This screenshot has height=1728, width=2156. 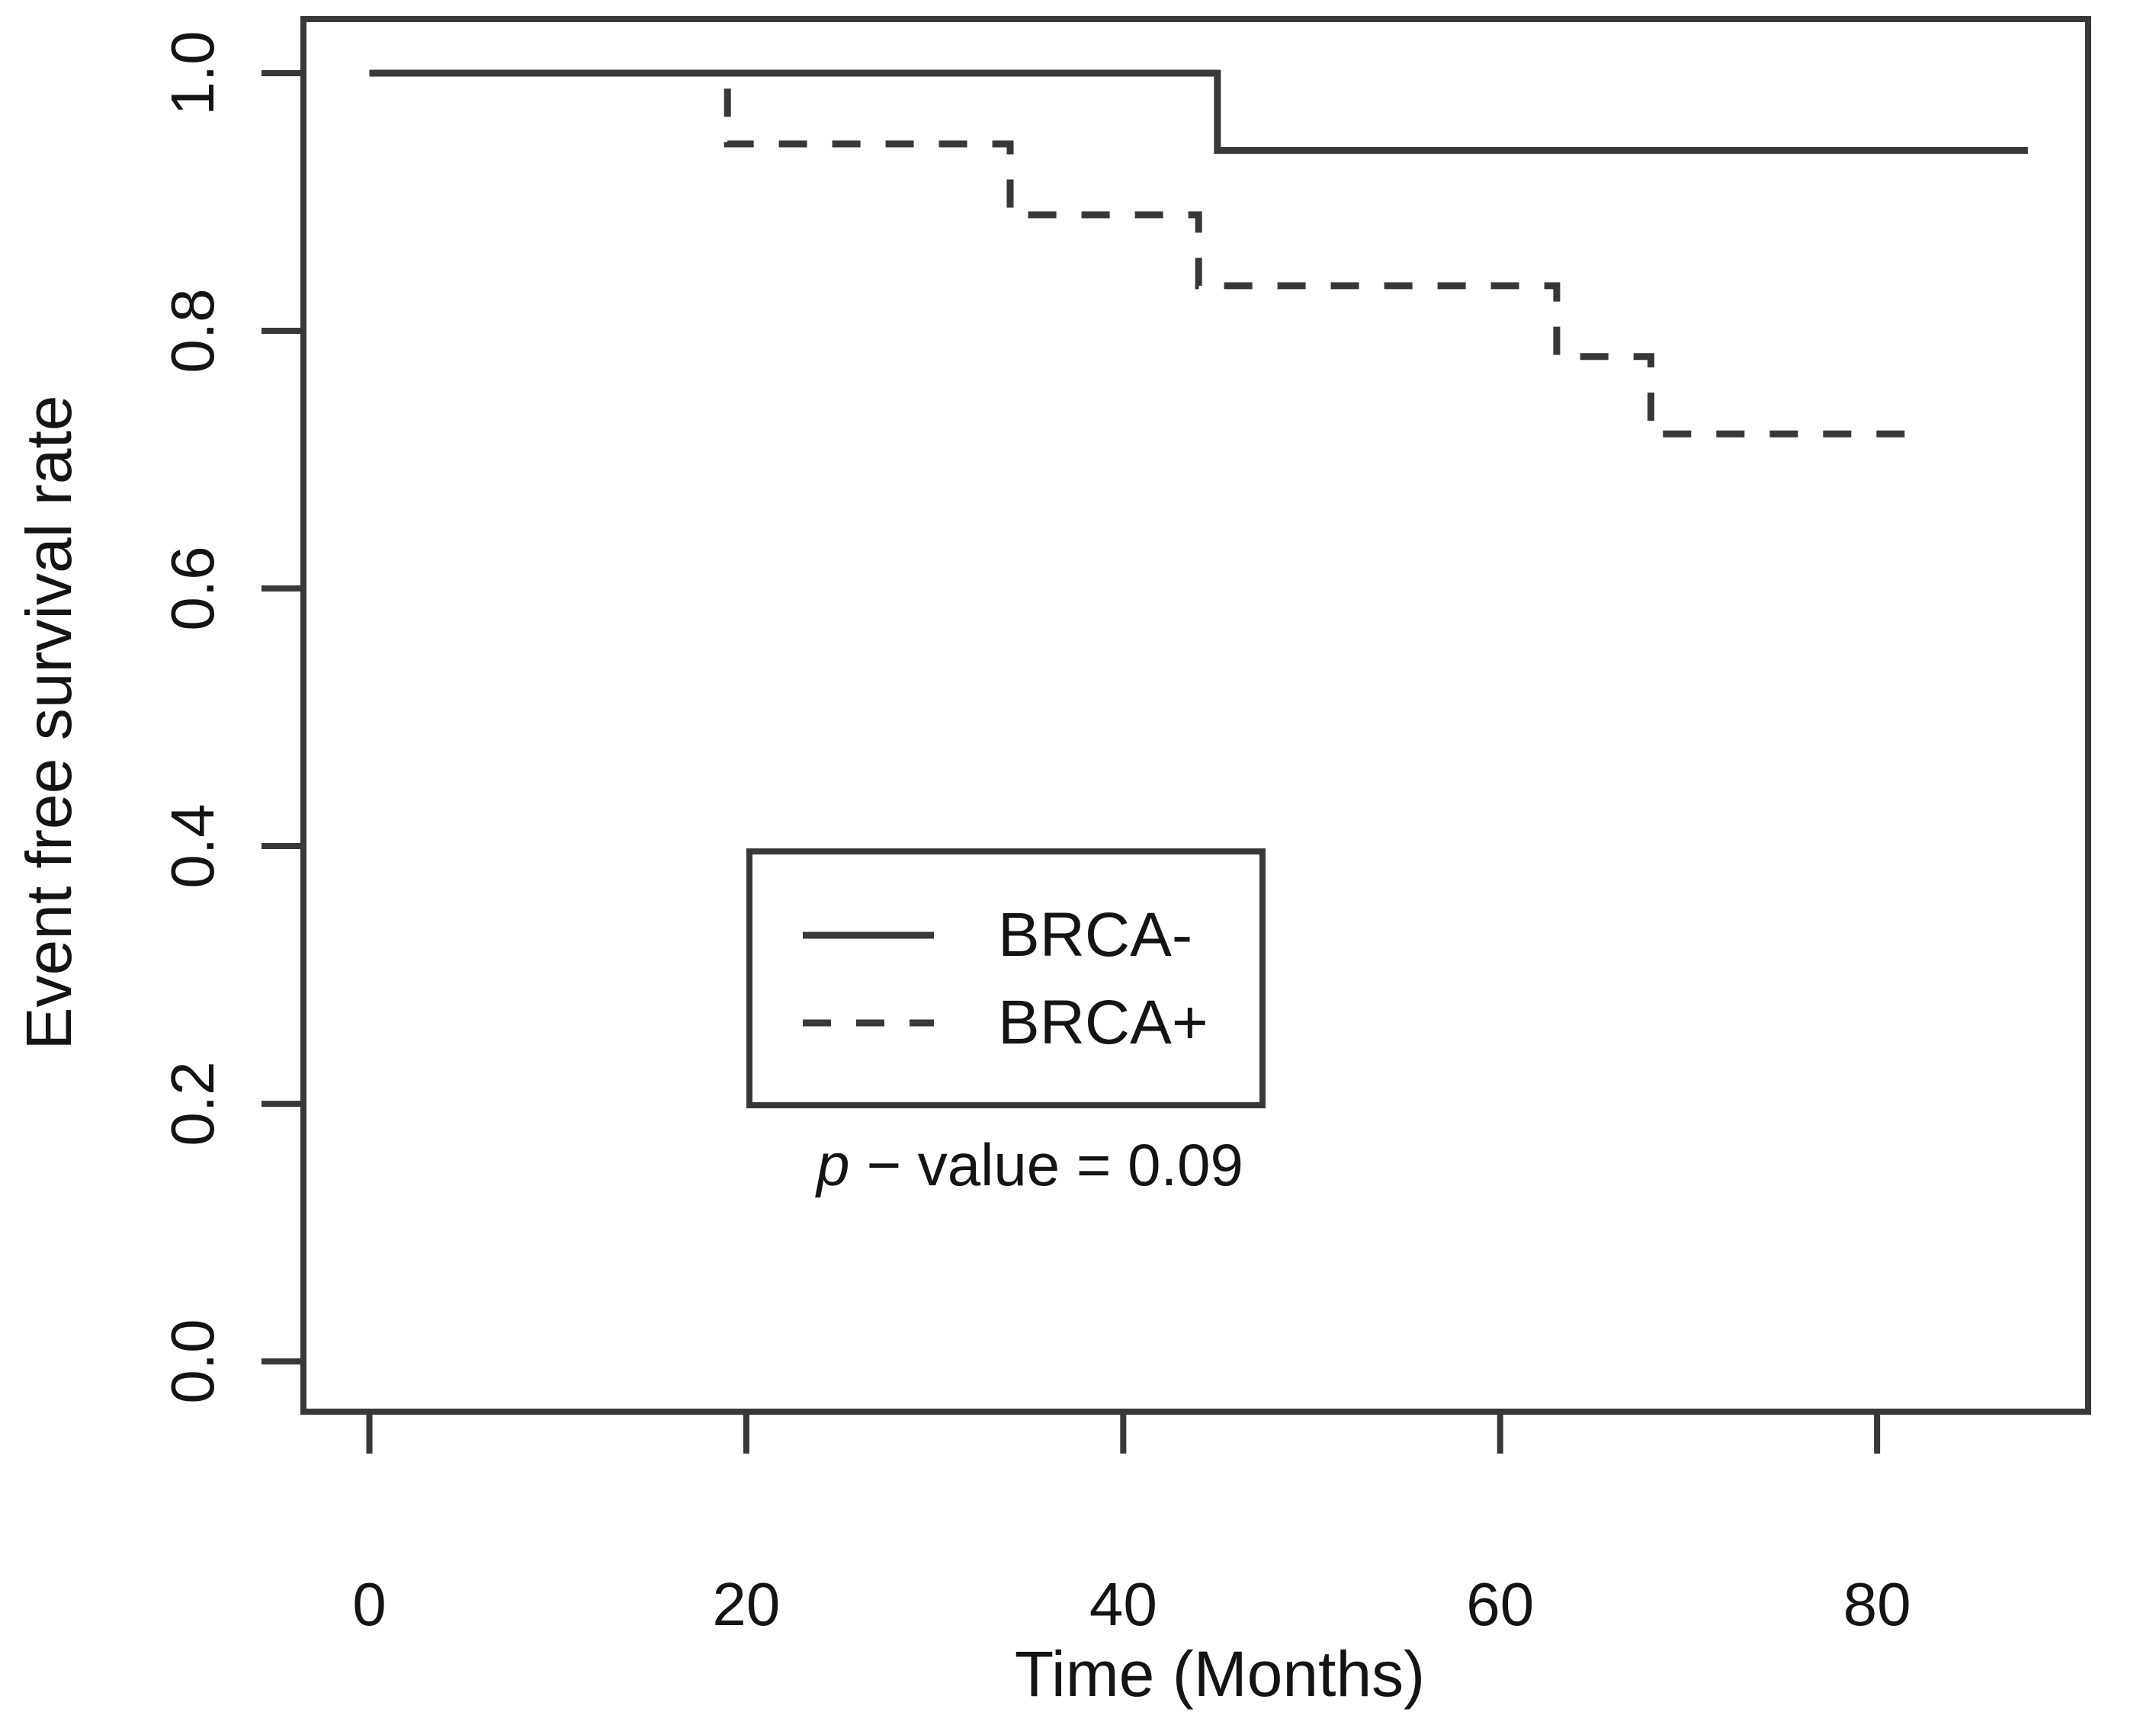 What do you see at coordinates (1123, 1604) in the screenshot?
I see `x-tick-label: 40` at bounding box center [1123, 1604].